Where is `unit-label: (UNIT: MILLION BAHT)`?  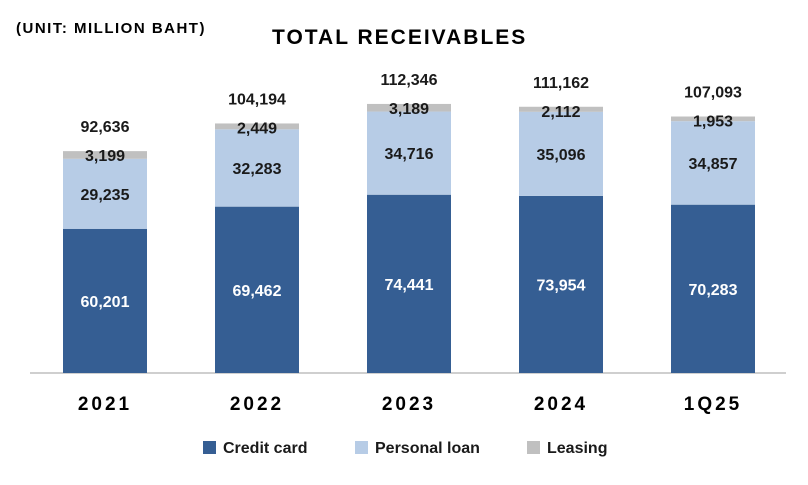 unit-label: (UNIT: MILLION BAHT) is located at coordinates (111, 28).